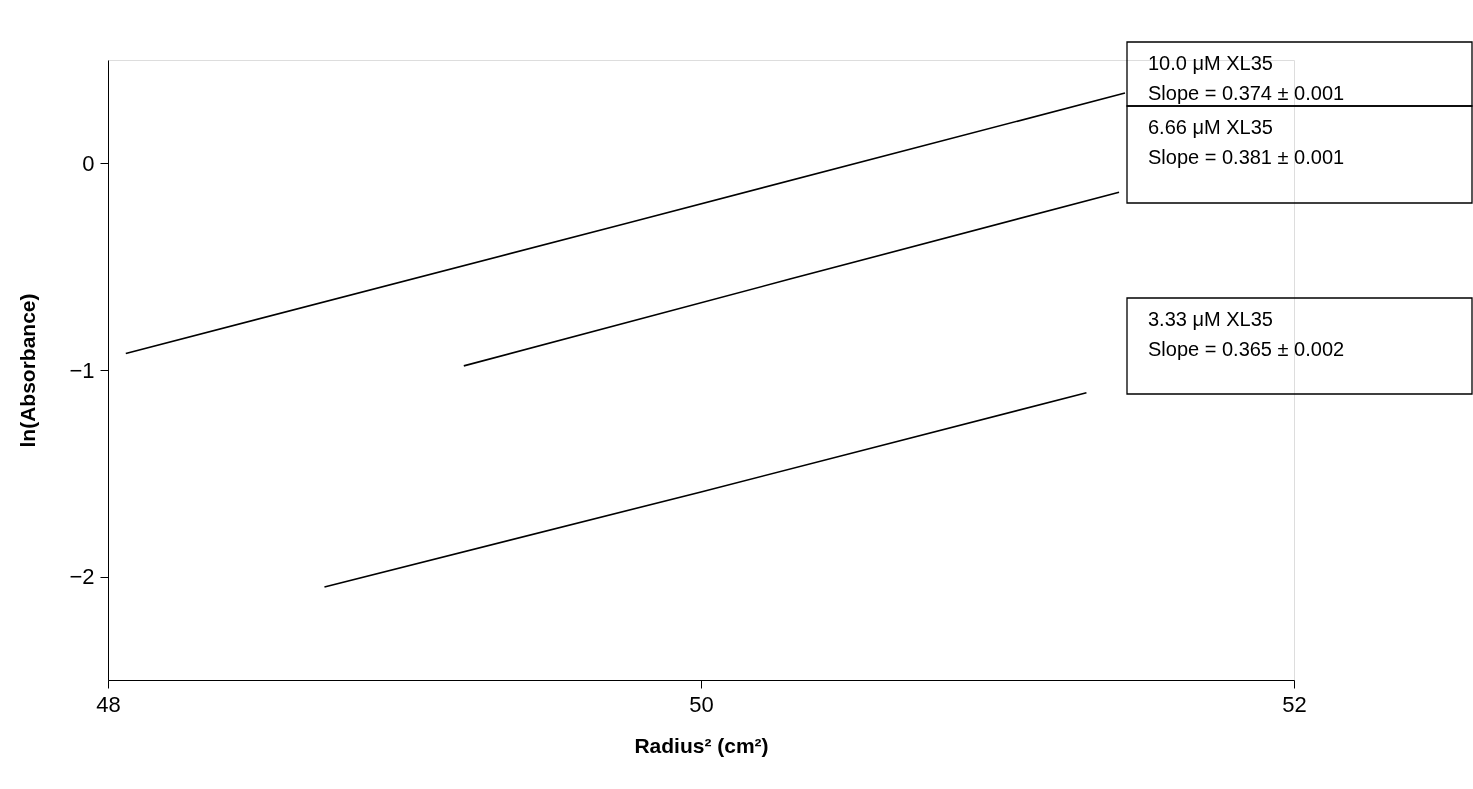  I want to click on annotation: 10.0 μM XL35 Slope = 0.374 ± 0.001, so click(1246, 78).